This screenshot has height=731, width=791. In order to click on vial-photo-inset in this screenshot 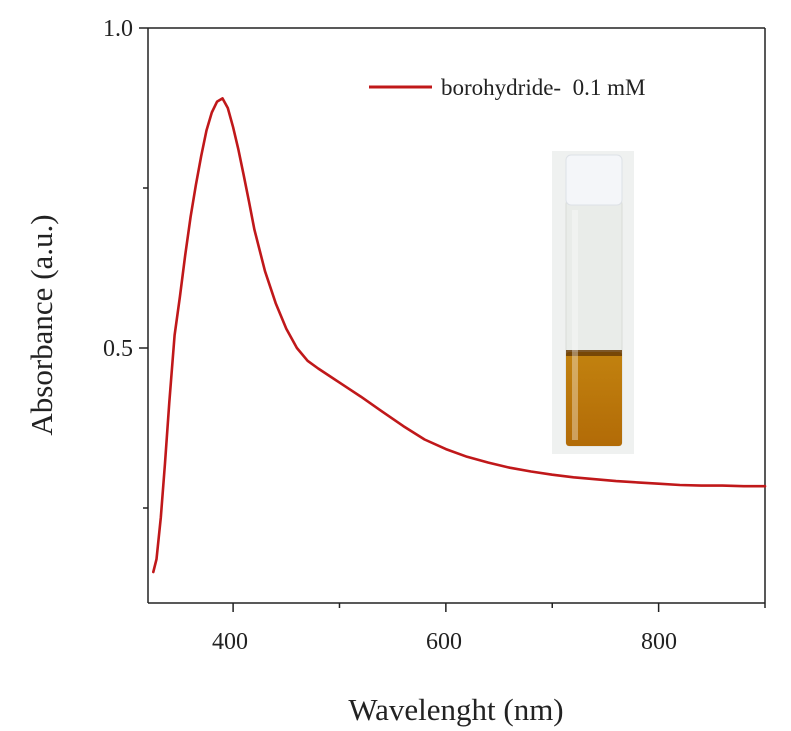, I will do `click(593, 302)`.